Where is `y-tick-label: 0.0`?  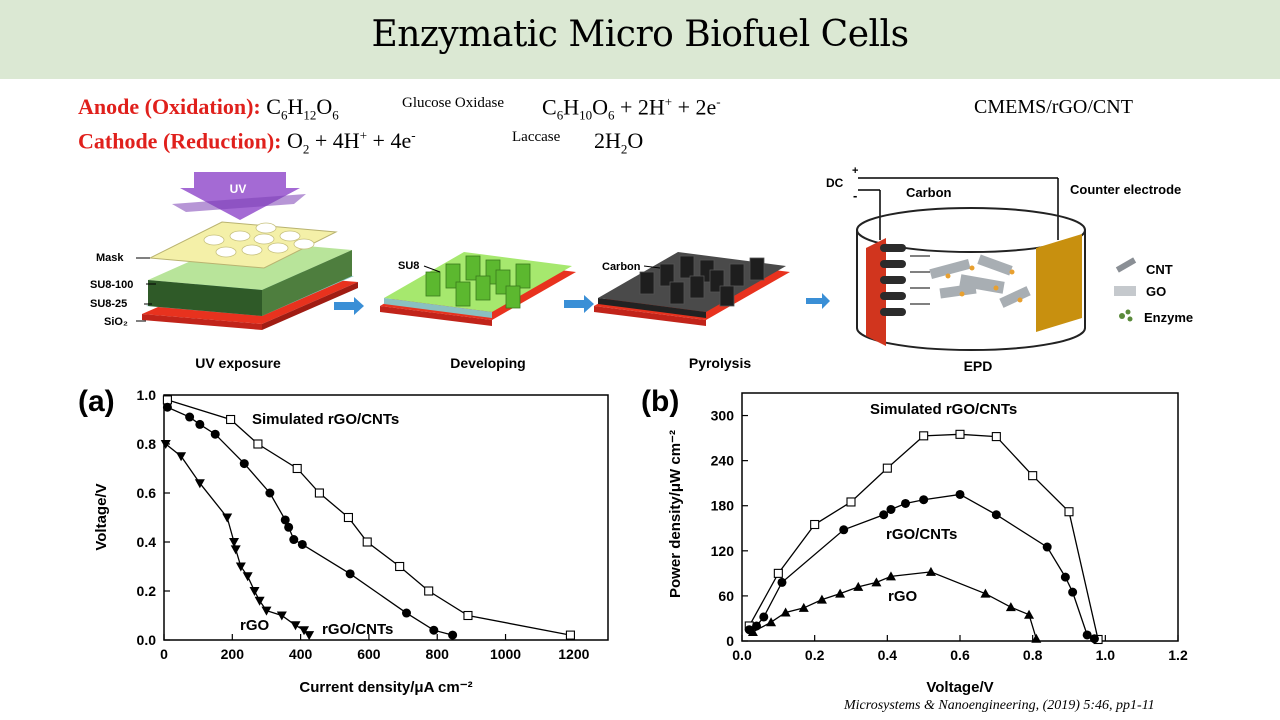 y-tick-label: 0.0 is located at coordinates (147, 640).